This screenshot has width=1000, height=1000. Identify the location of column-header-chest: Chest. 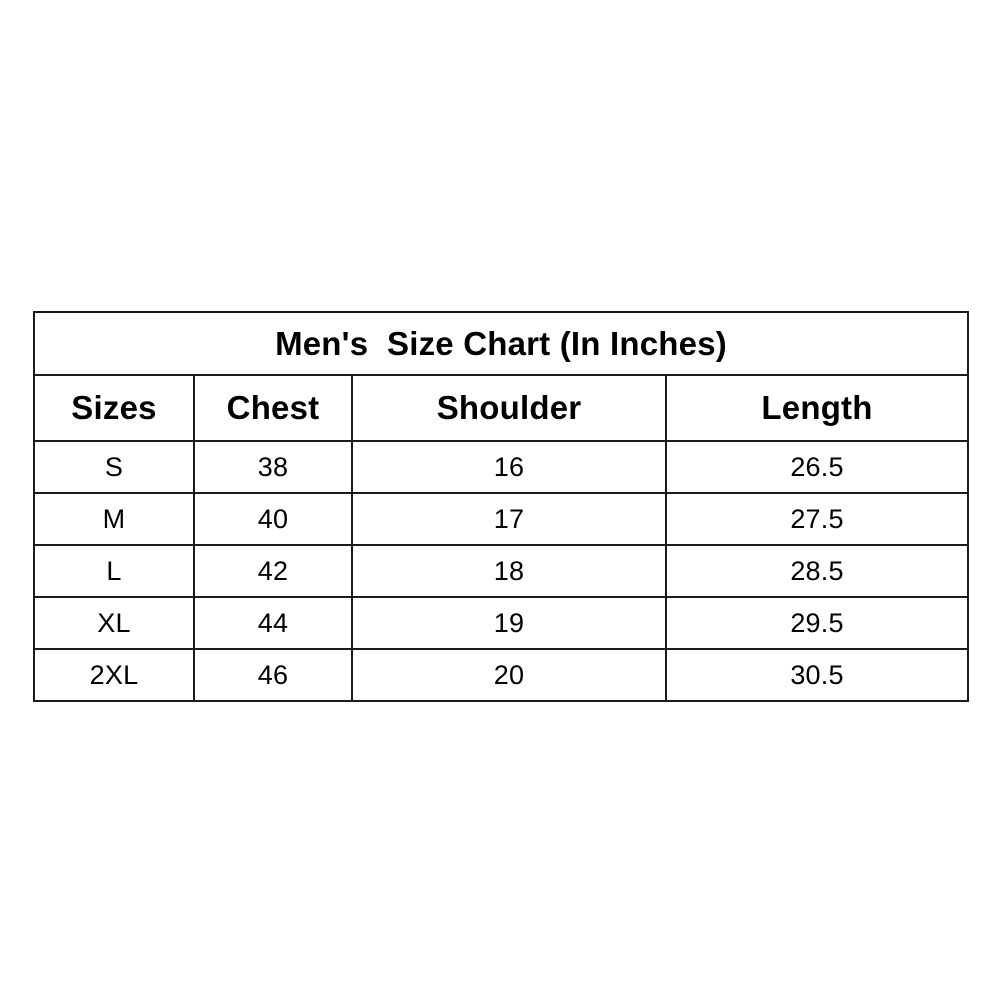
(273, 408).